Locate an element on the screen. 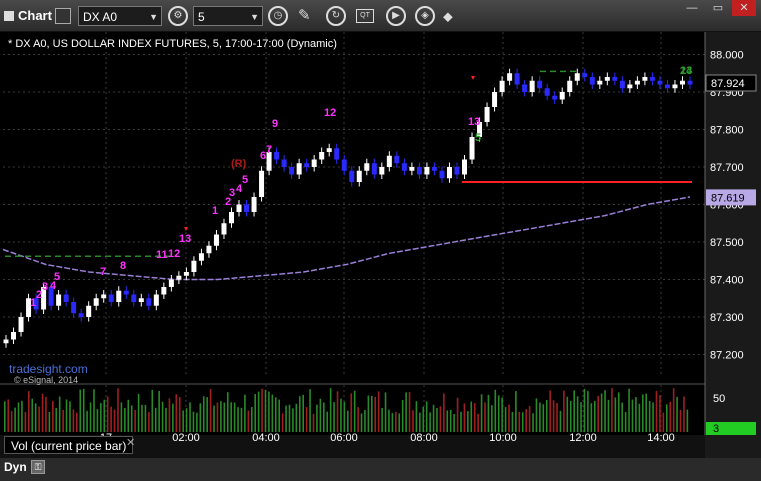  tag-icon: ⬥ is located at coordinates (448, 16).